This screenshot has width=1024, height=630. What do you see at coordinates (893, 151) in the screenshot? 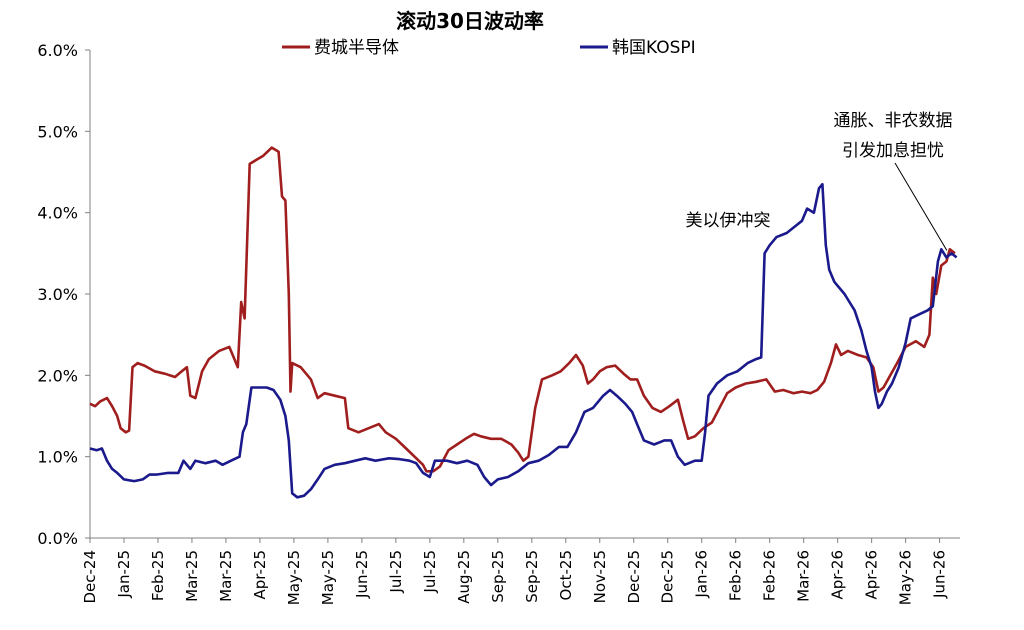
I see `annotation-inflation-line: 引发加息担忧` at bounding box center [893, 151].